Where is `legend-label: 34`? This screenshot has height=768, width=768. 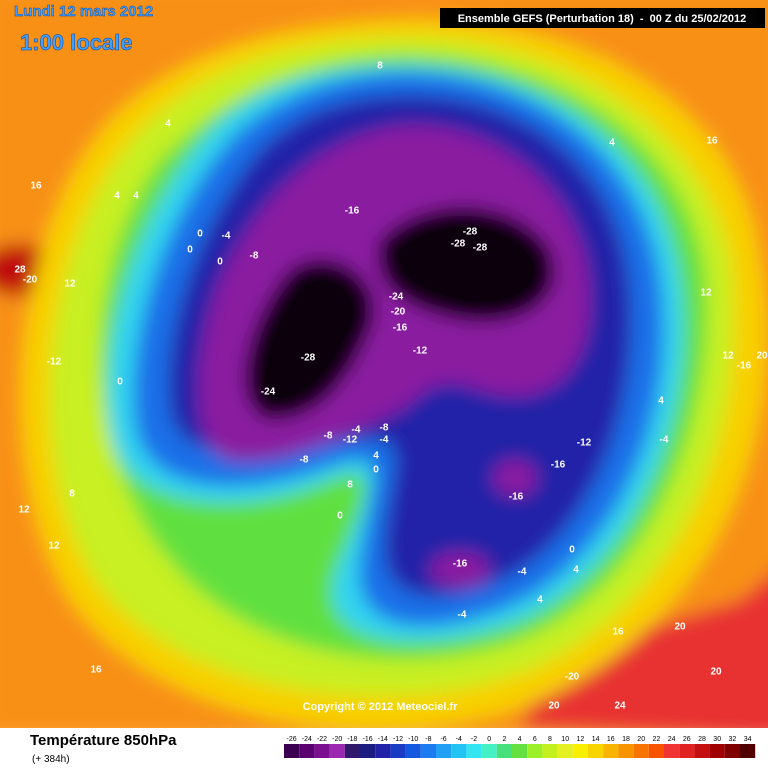 legend-label: 34 is located at coordinates (748, 739).